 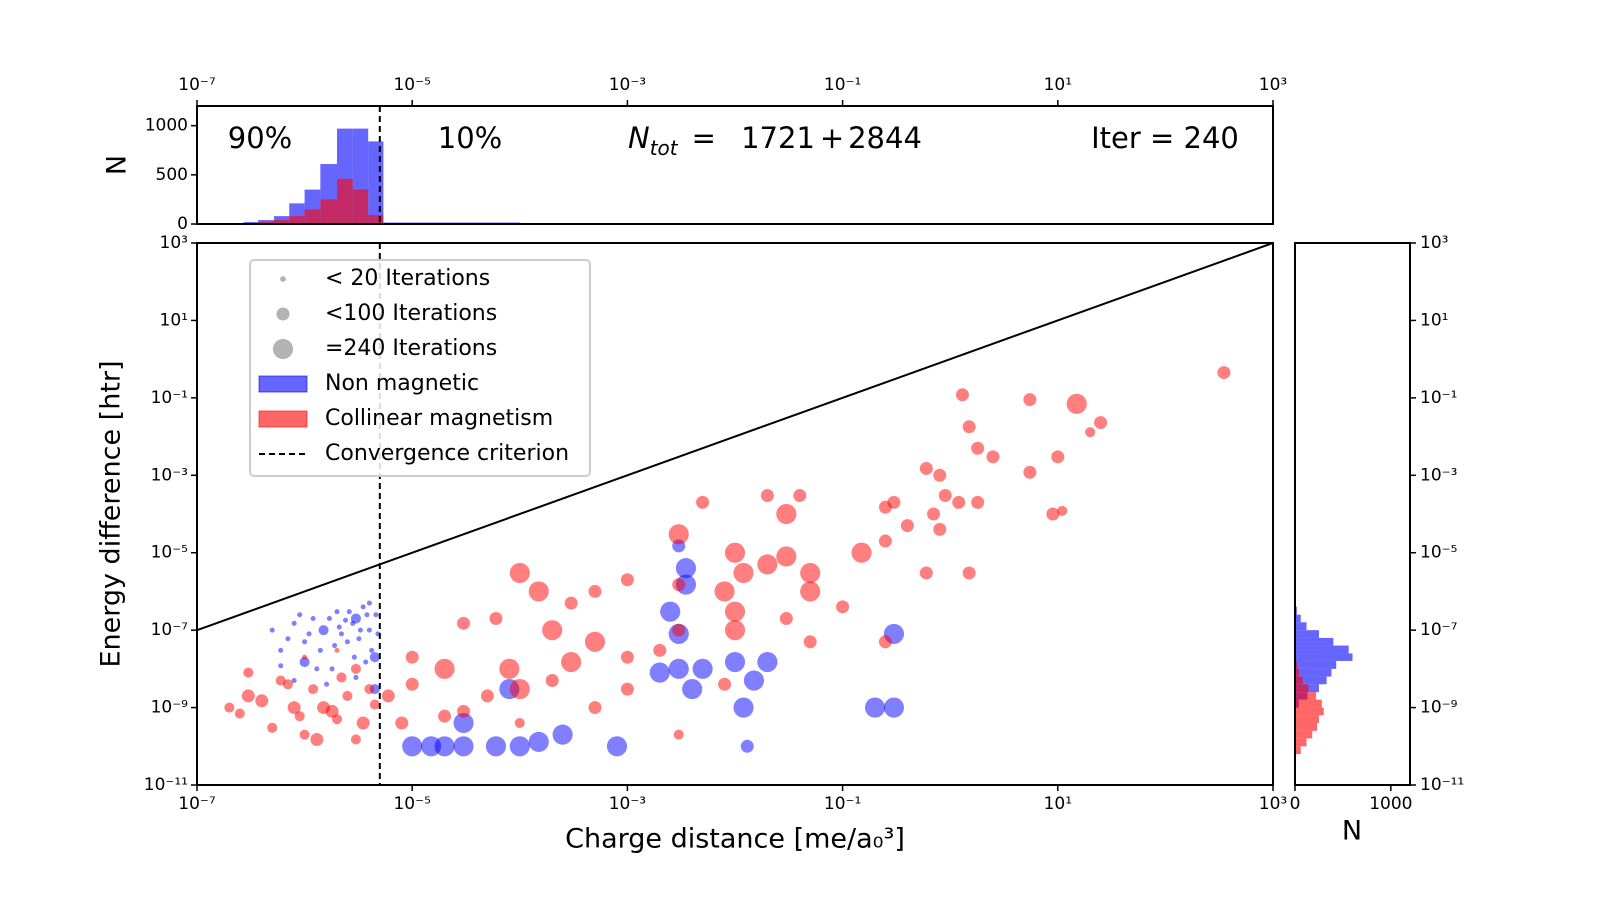 What do you see at coordinates (182, 224) in the screenshot?
I see `y-tick-label: 0` at bounding box center [182, 224].